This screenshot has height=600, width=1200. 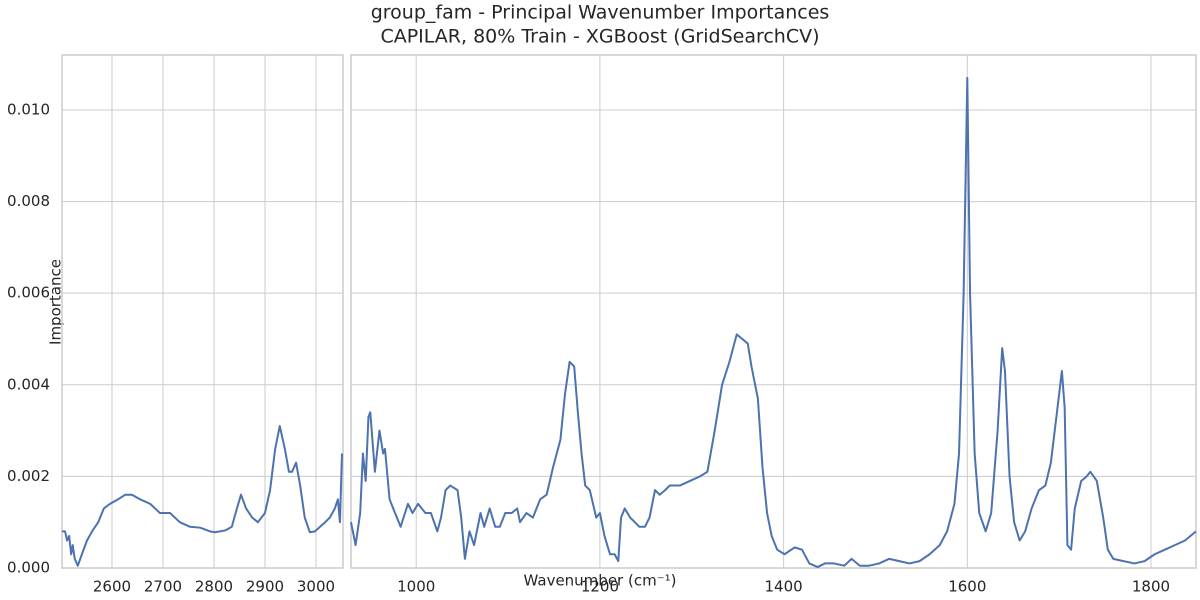 What do you see at coordinates (600, 587) in the screenshot?
I see `x-tick-label: 1200` at bounding box center [600, 587].